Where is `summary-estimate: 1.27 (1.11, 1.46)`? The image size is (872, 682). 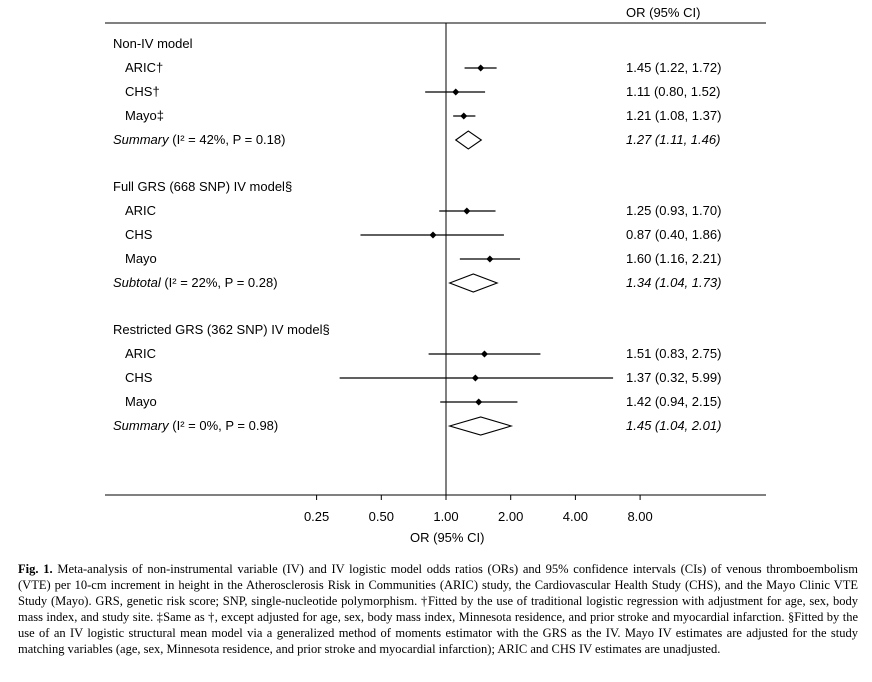 summary-estimate: 1.27 (1.11, 1.46) is located at coordinates (673, 139).